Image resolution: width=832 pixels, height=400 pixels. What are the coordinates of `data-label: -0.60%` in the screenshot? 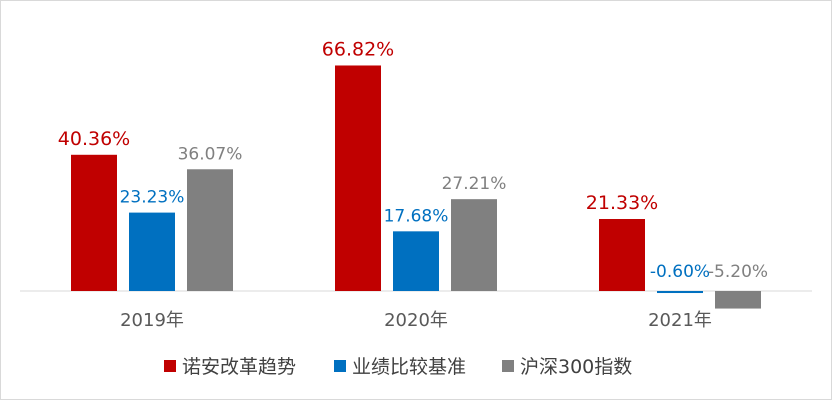 It's located at (680, 272).